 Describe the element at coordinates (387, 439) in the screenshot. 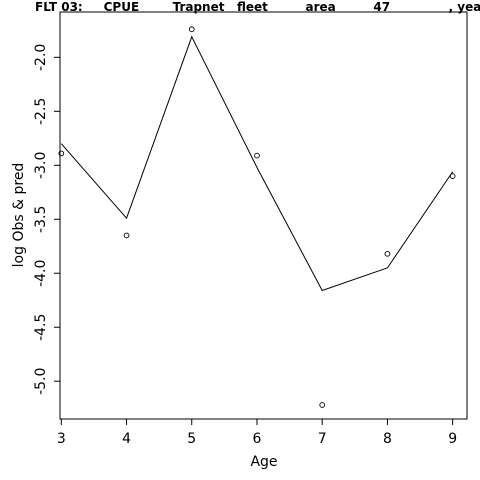

I see `x-tick-label: 8` at that location.